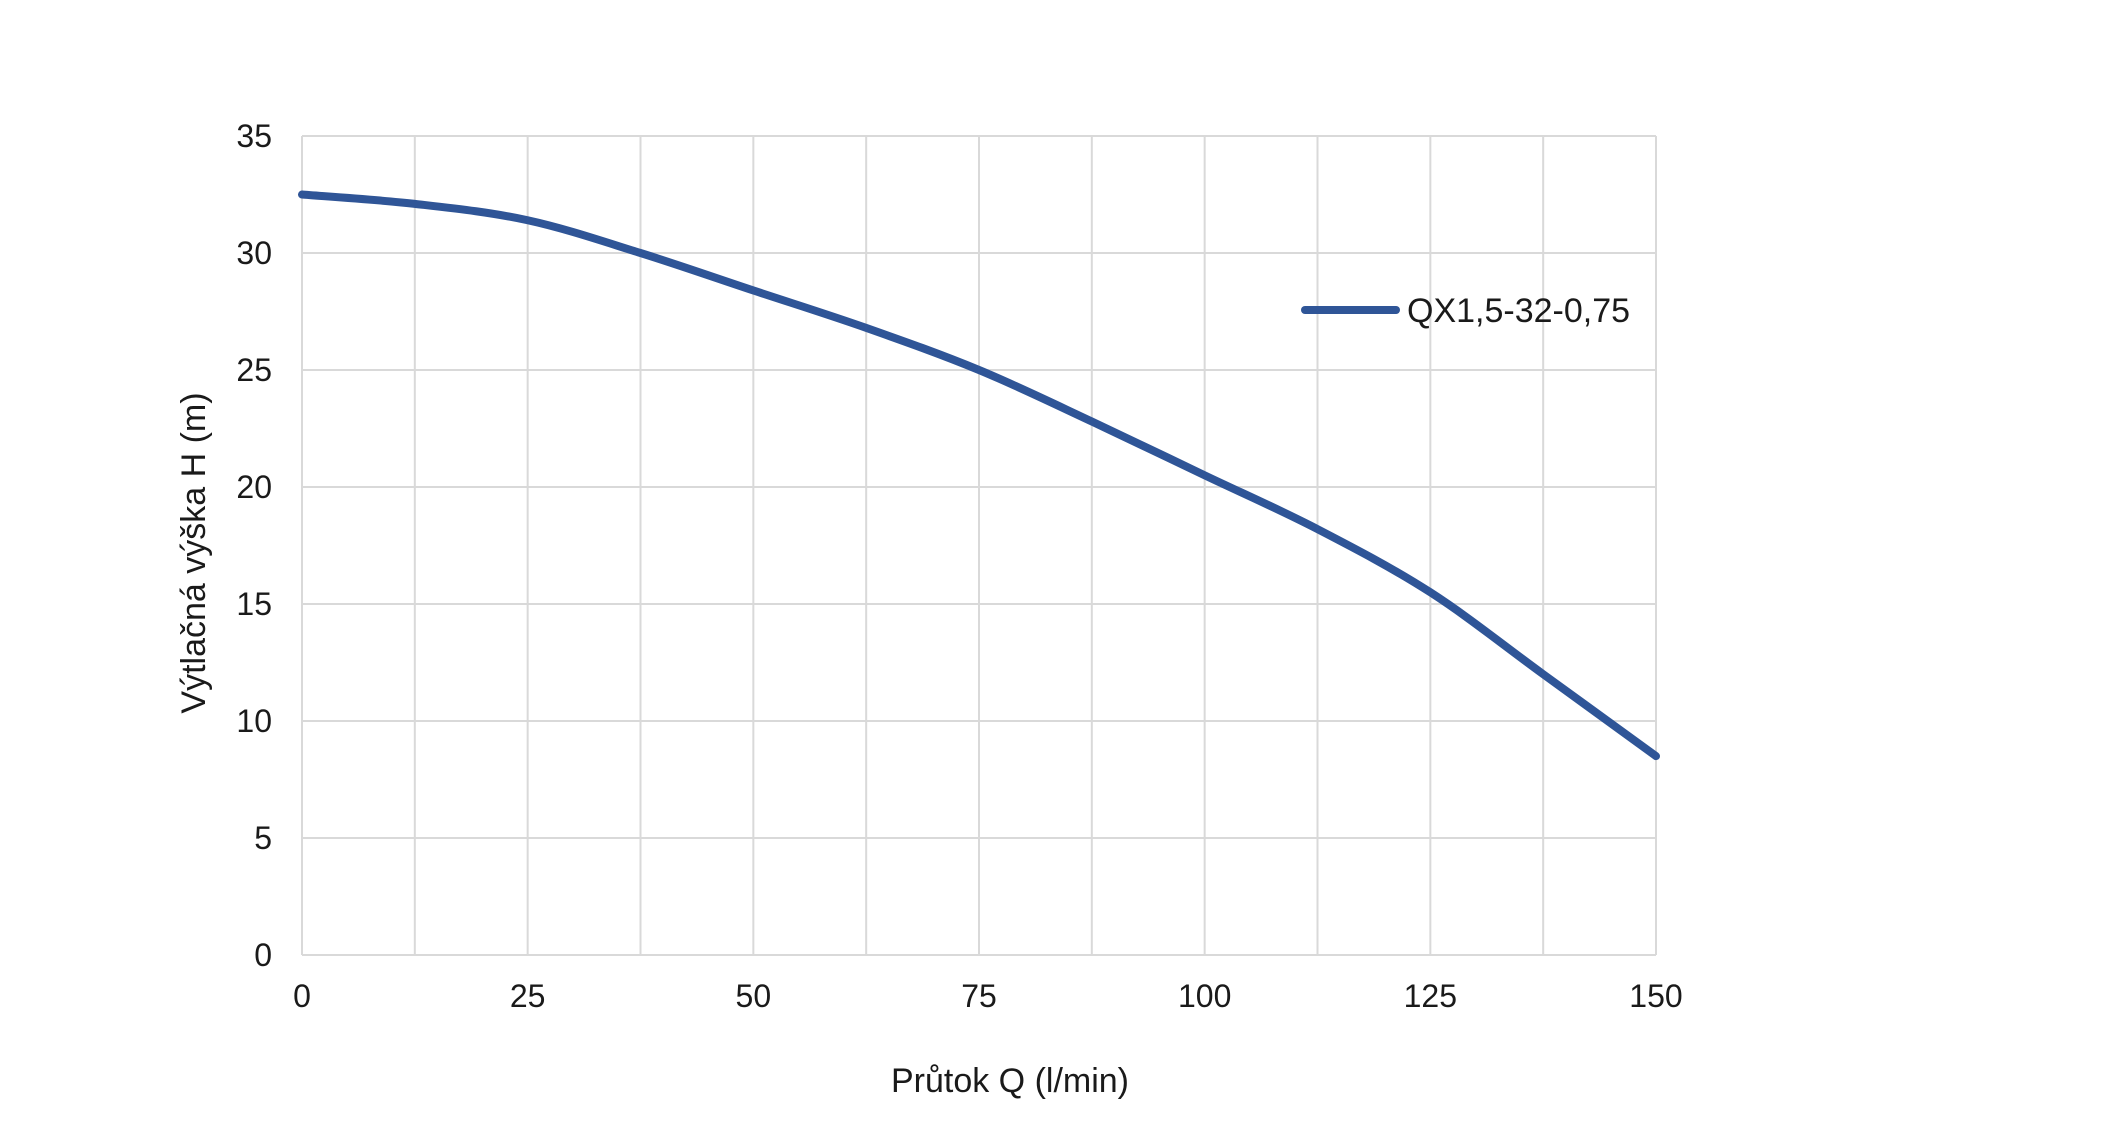 This screenshot has height=1121, width=2111. Describe the element at coordinates (254, 545) in the screenshot. I see `y-axis-ticks: 0 5 10 15 20 25 30 35` at that location.